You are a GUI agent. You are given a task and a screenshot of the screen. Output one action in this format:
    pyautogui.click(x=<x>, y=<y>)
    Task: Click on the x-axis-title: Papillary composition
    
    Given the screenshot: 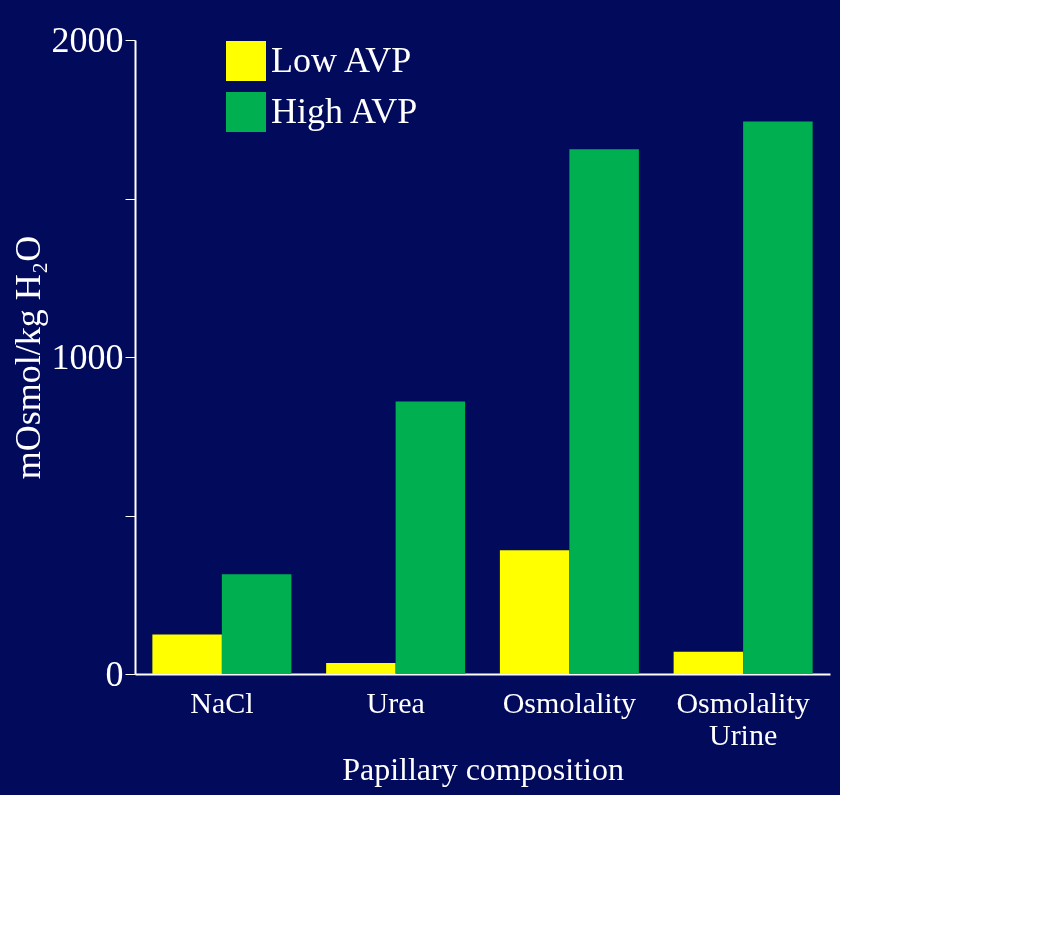 What is the action you would take?
    pyautogui.click(x=483, y=768)
    